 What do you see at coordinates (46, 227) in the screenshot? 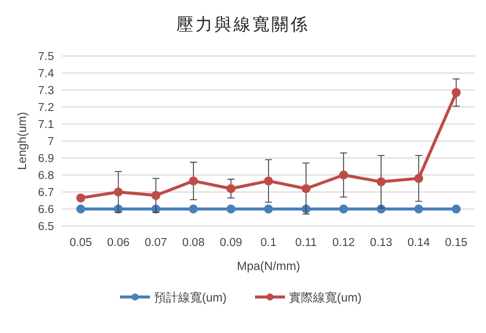
I see `y-tick-label: 6.5` at bounding box center [46, 227].